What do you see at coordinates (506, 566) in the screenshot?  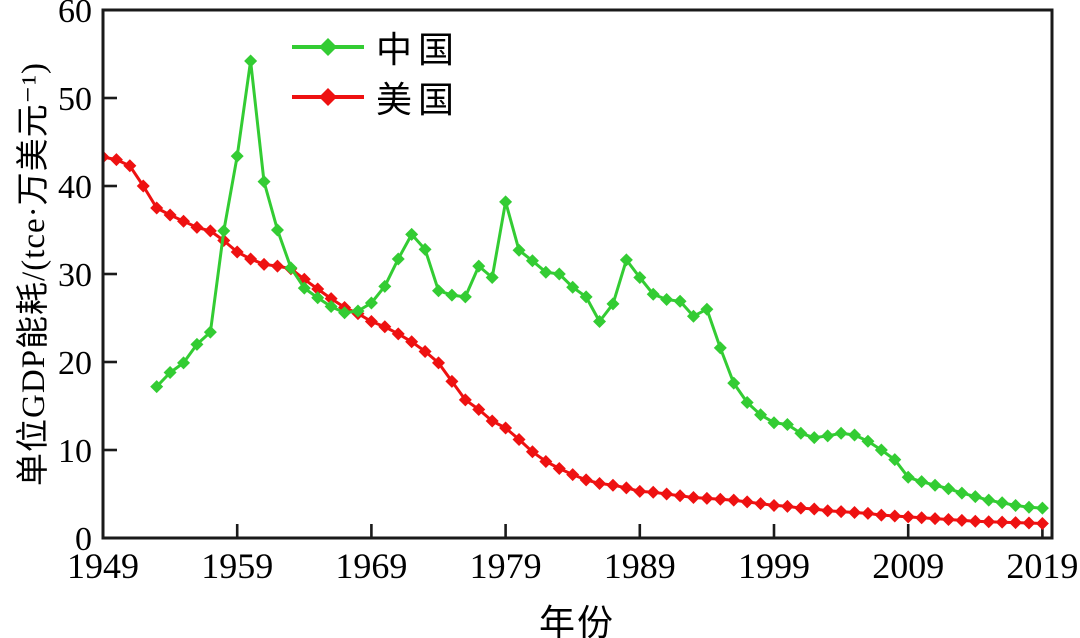 I see `x-tick-label: 1979` at bounding box center [506, 566].